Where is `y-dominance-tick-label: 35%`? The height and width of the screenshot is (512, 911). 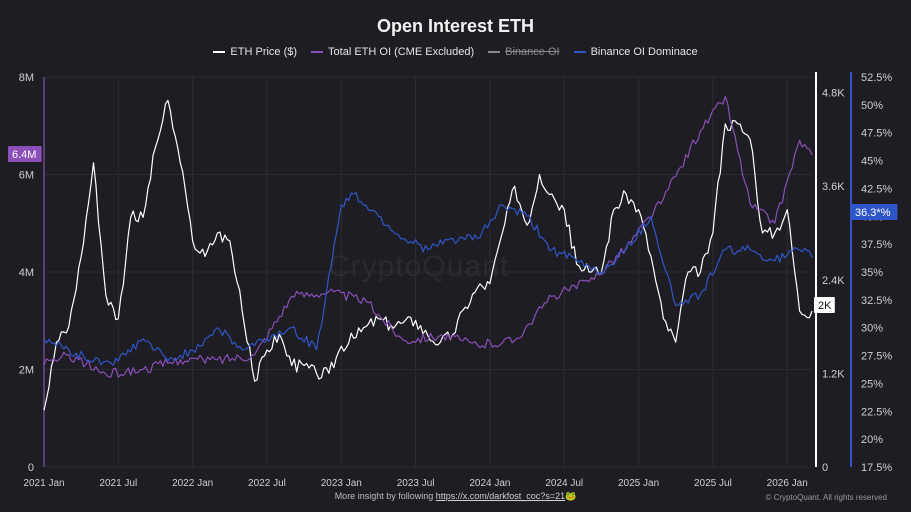
y-dominance-tick-label: 35% is located at coordinates (872, 273).